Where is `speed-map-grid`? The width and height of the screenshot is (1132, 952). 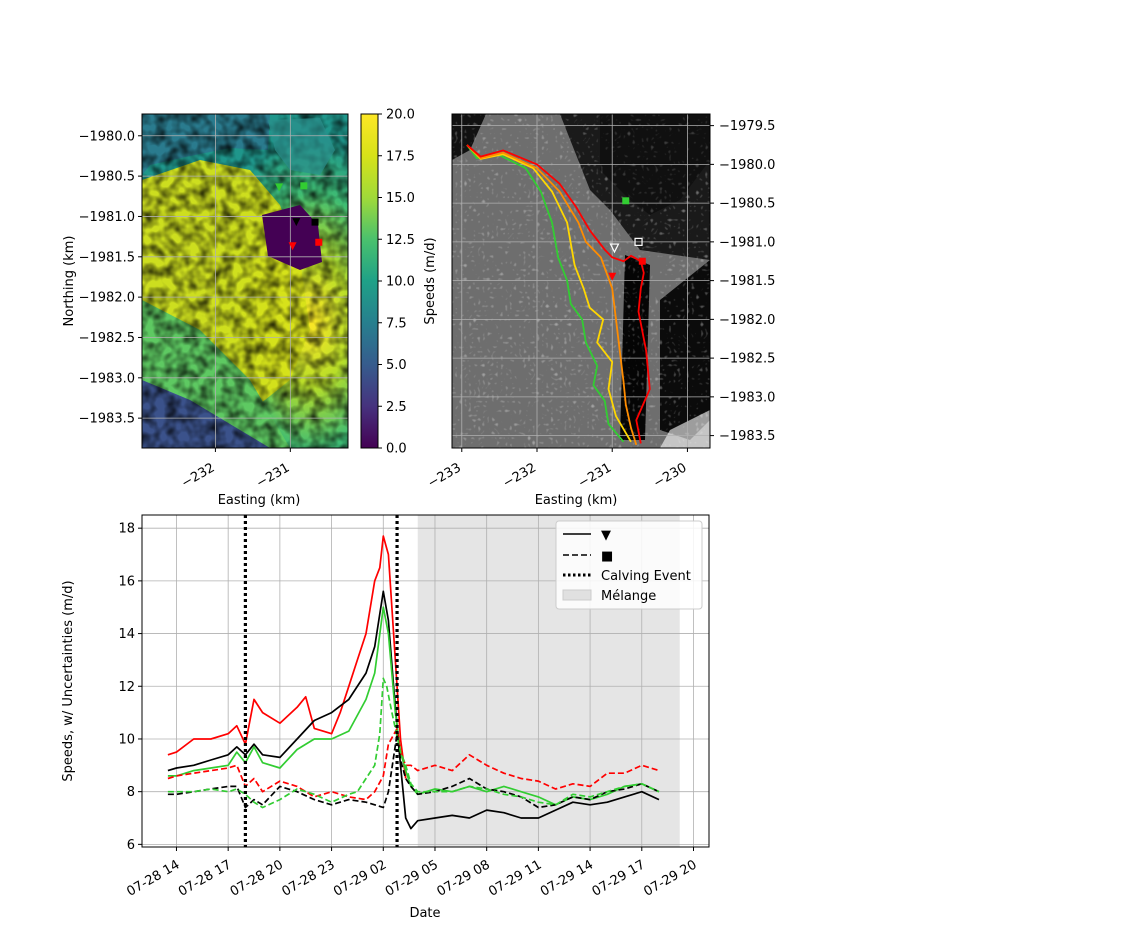 speed-map-grid is located at coordinates (245, 281).